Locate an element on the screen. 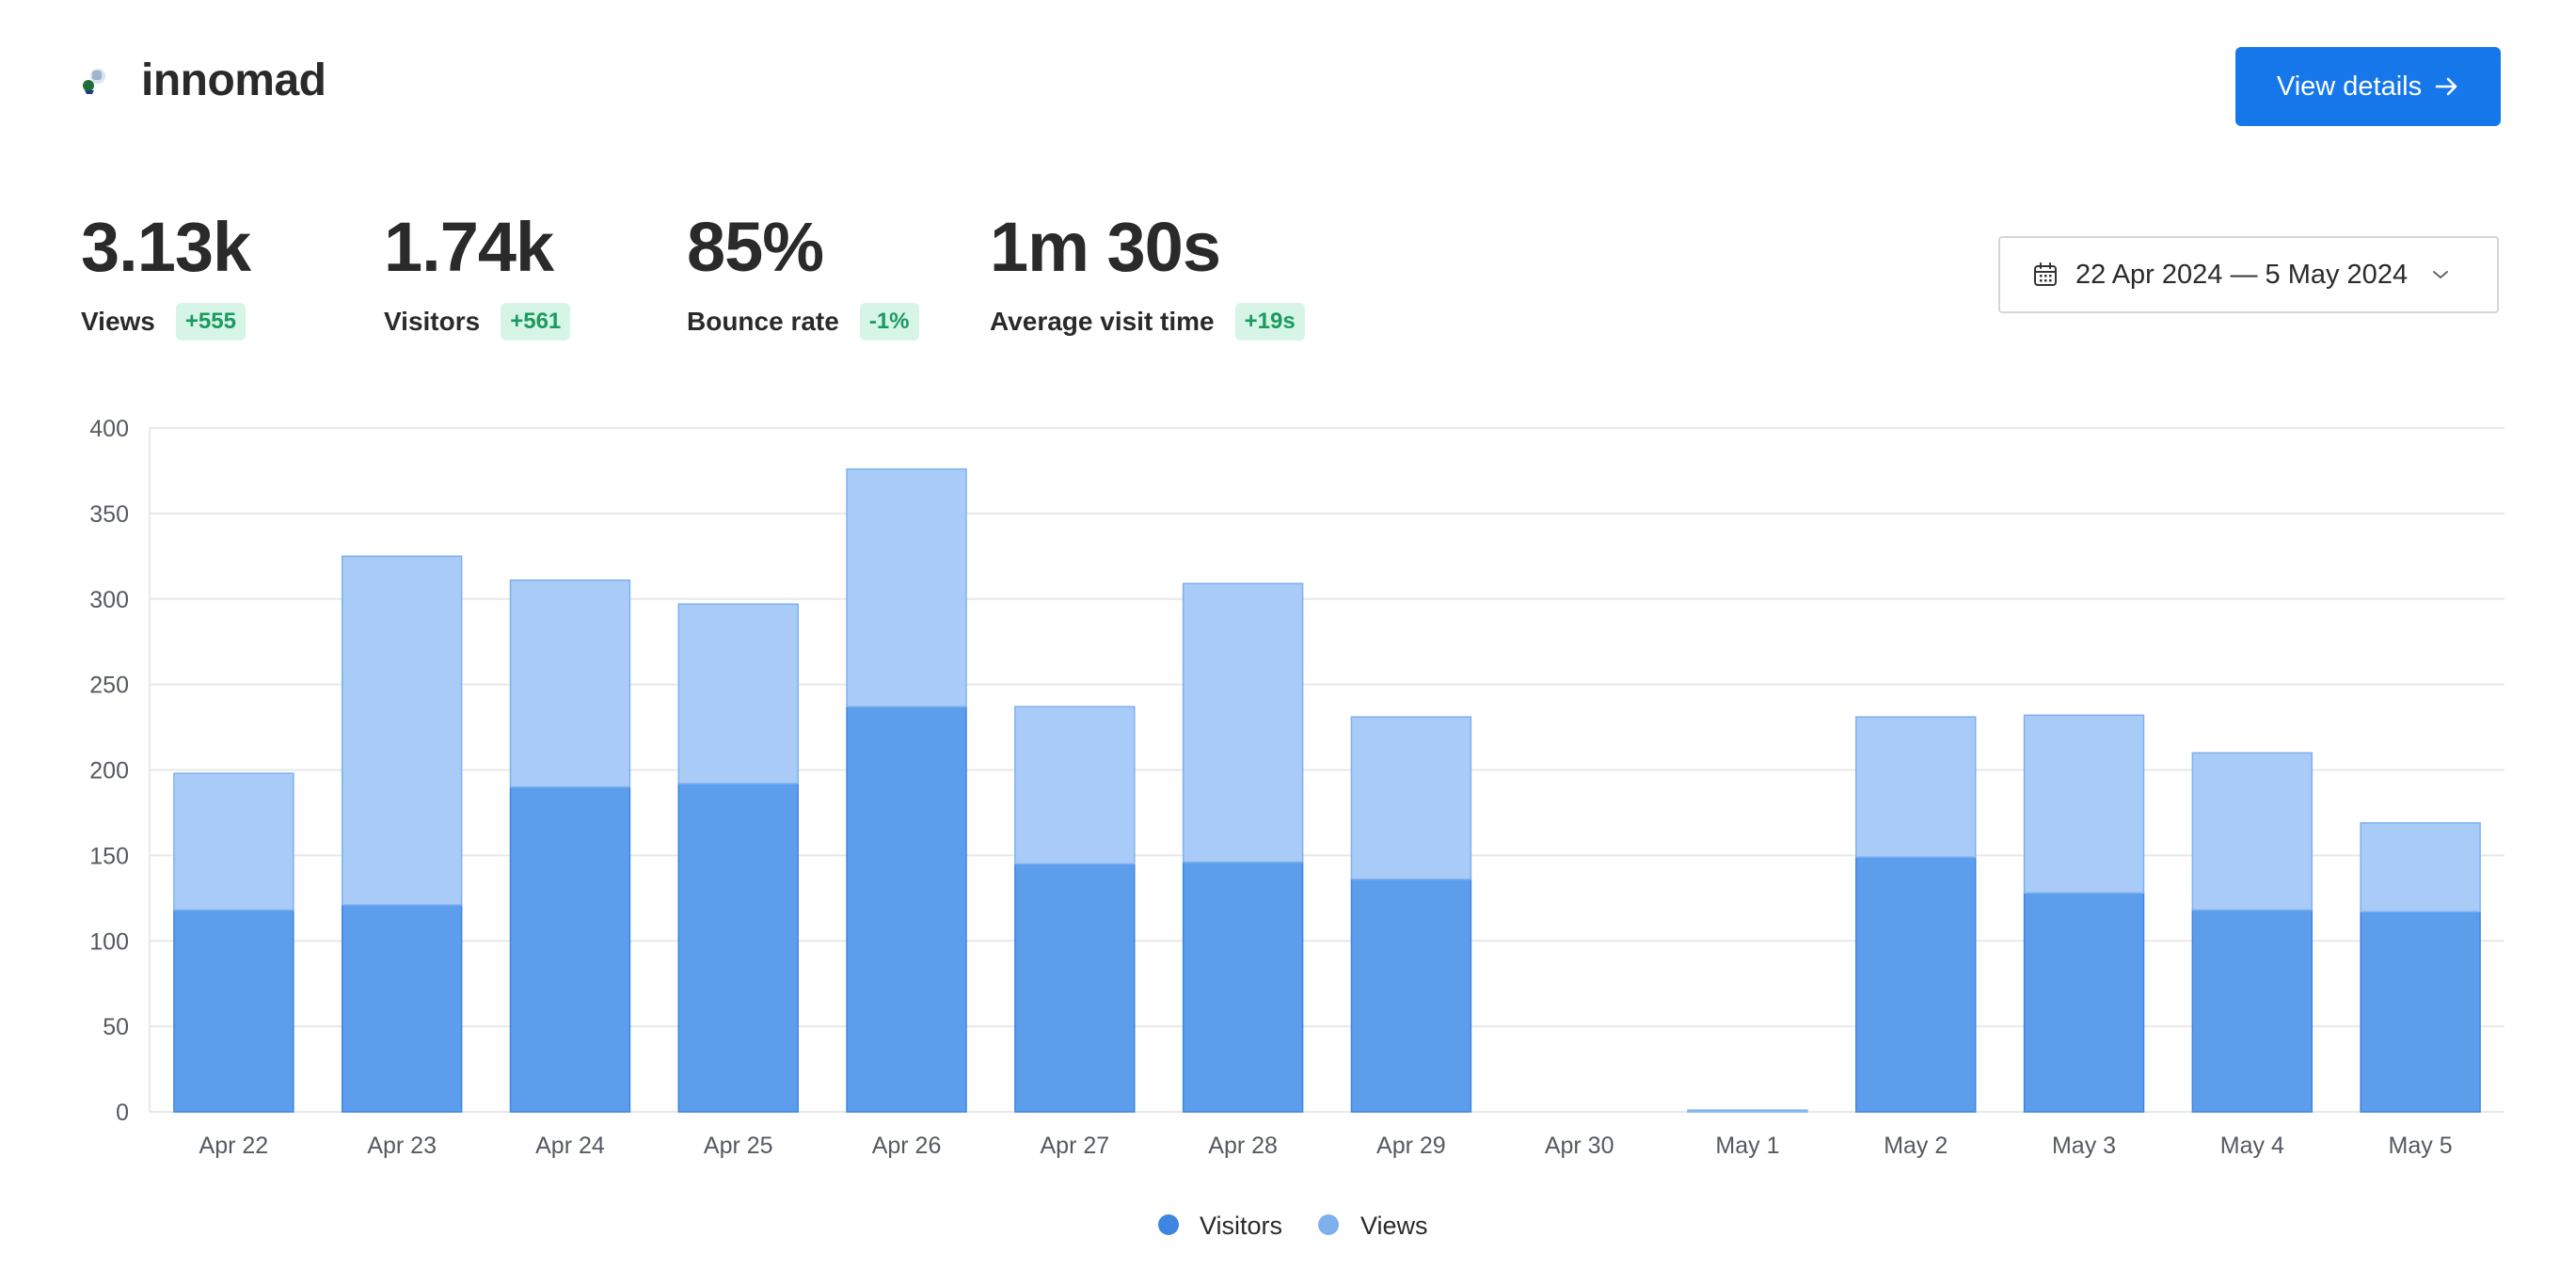 This screenshot has width=2576, height=1268. legend-marker-views is located at coordinates (1329, 1224).